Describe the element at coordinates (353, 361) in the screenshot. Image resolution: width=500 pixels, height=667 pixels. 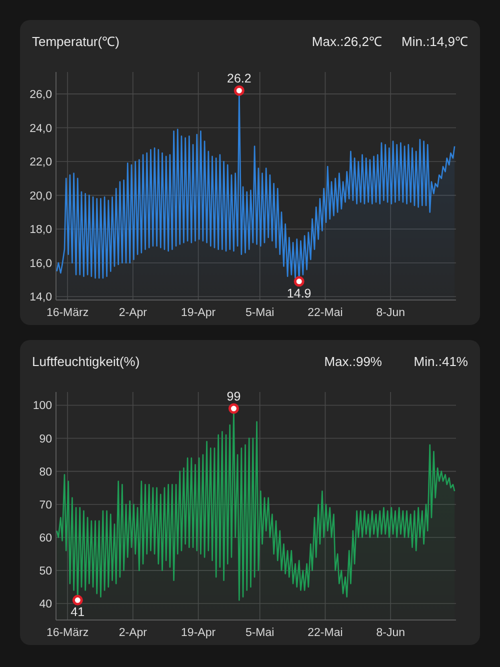
I see `text: Max.:99%` at that location.